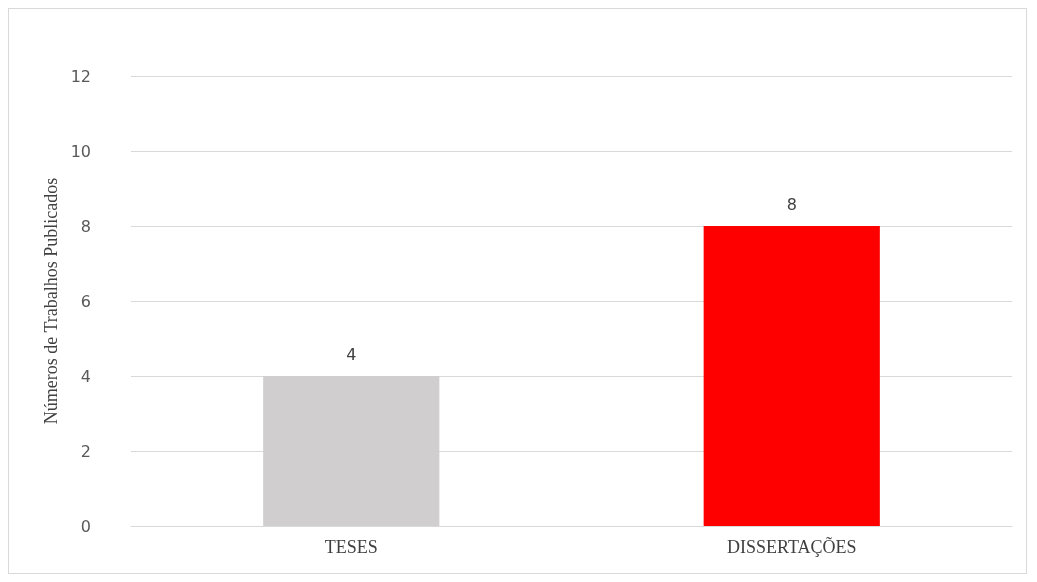 This screenshot has width=1037, height=582. Describe the element at coordinates (85, 451) in the screenshot. I see `y-tick-label: 2` at that location.